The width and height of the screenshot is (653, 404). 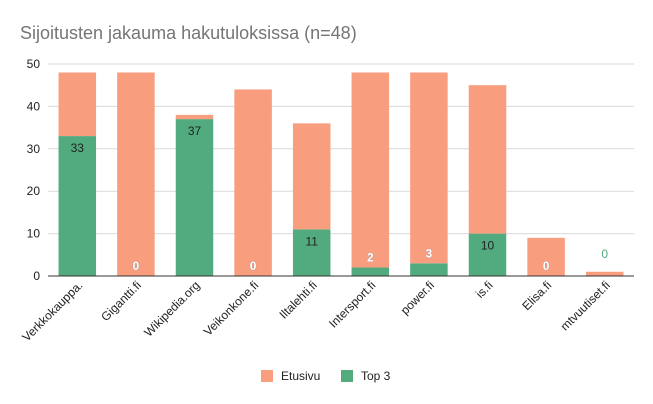 I want to click on data-label: 11, so click(x=311, y=241).